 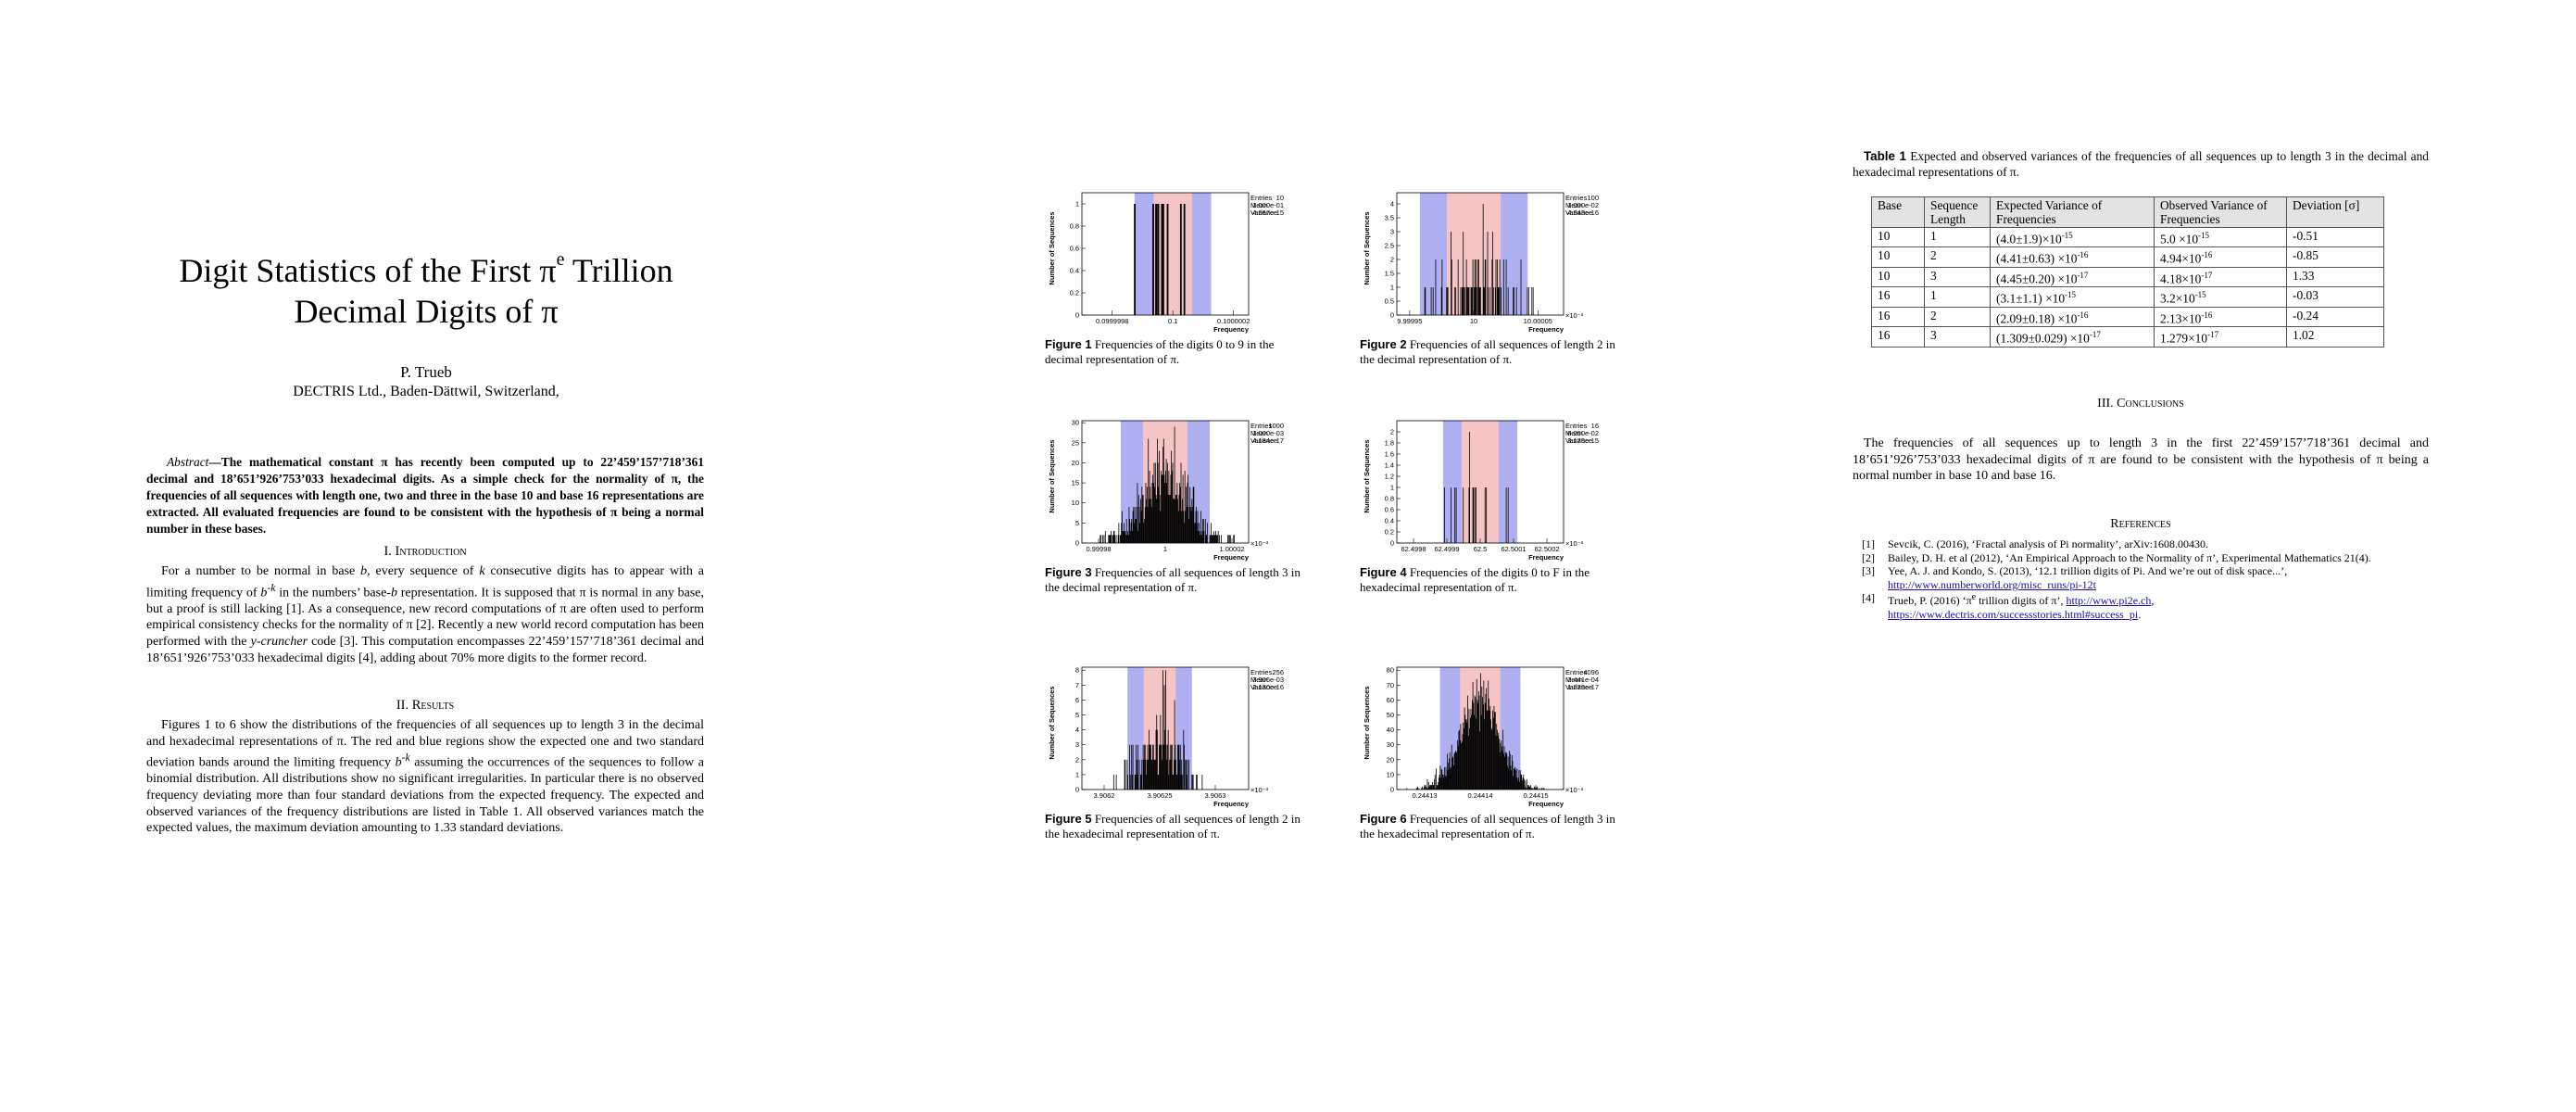 What do you see at coordinates (1389, 218) in the screenshot?
I see `y-tick-label: 3.5` at bounding box center [1389, 218].